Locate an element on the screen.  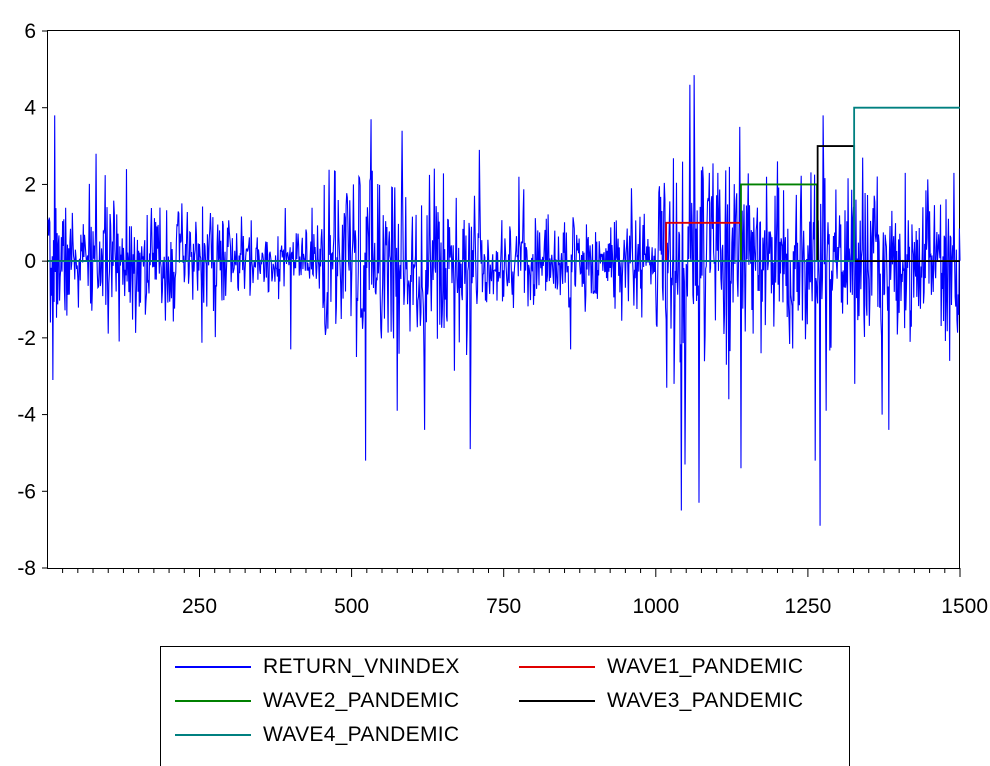
y-tick-label: 6 is located at coordinates (30, 31).